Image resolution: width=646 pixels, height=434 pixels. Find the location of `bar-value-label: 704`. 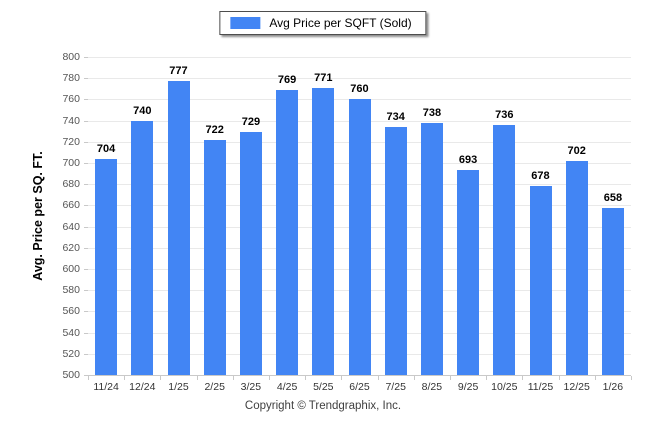

bar-value-label: 704 is located at coordinates (106, 148).